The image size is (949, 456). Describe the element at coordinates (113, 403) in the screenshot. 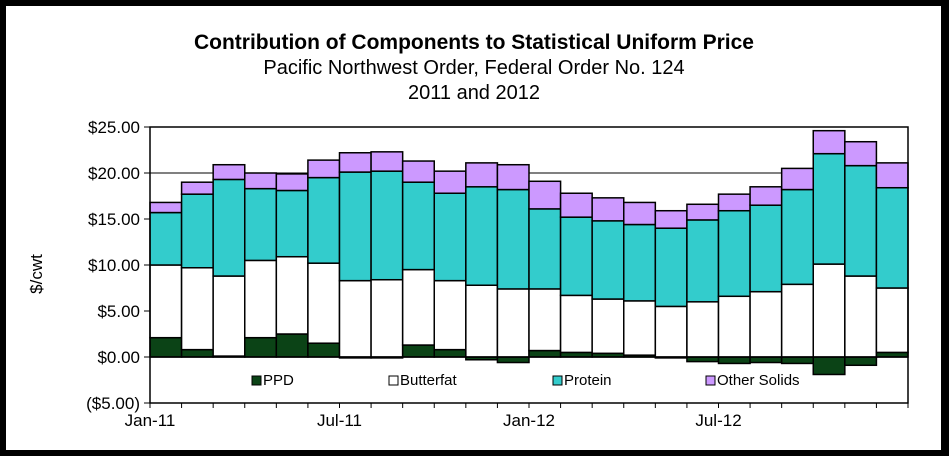

I see `y-tick-label: ($5.00)` at that location.